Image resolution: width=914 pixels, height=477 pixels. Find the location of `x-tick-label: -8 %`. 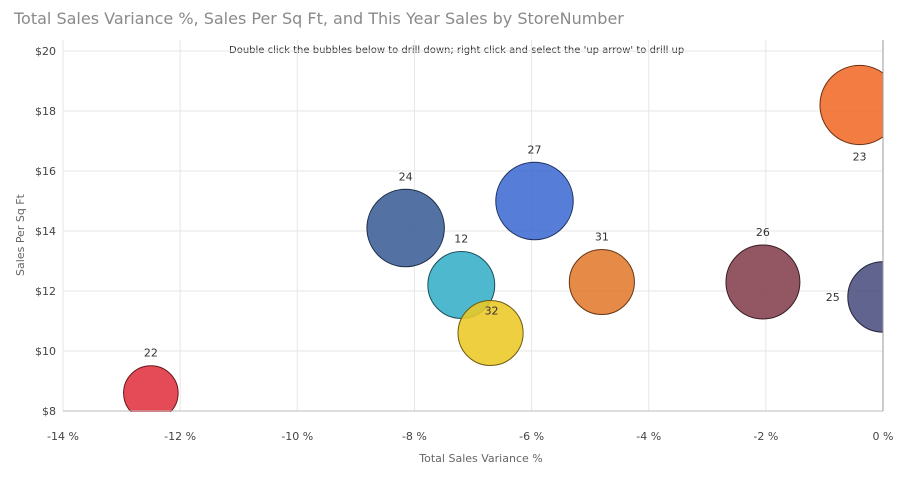

x-tick-label: -8 % is located at coordinates (414, 436).